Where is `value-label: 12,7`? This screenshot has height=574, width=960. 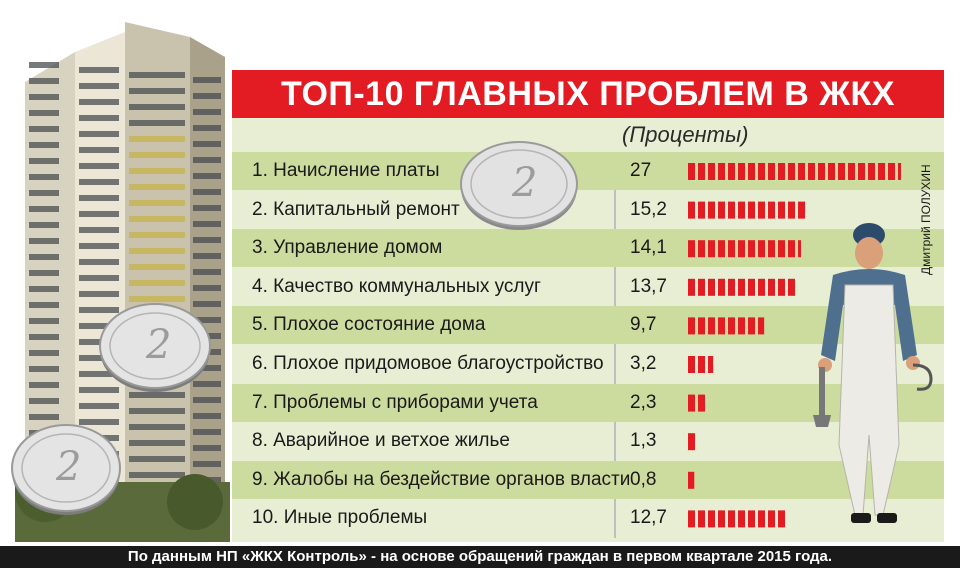
value-label: 12,7 is located at coordinates (648, 518).